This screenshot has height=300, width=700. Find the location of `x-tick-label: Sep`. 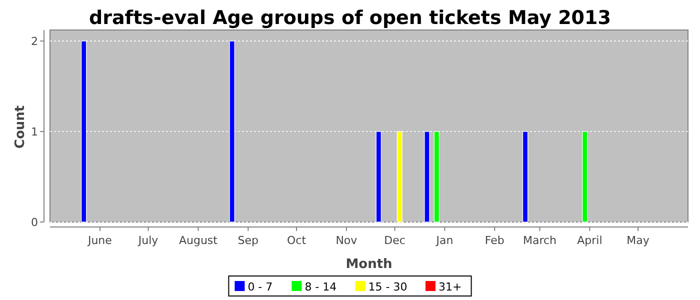

x-tick-label: Sep is located at coordinates (248, 240).